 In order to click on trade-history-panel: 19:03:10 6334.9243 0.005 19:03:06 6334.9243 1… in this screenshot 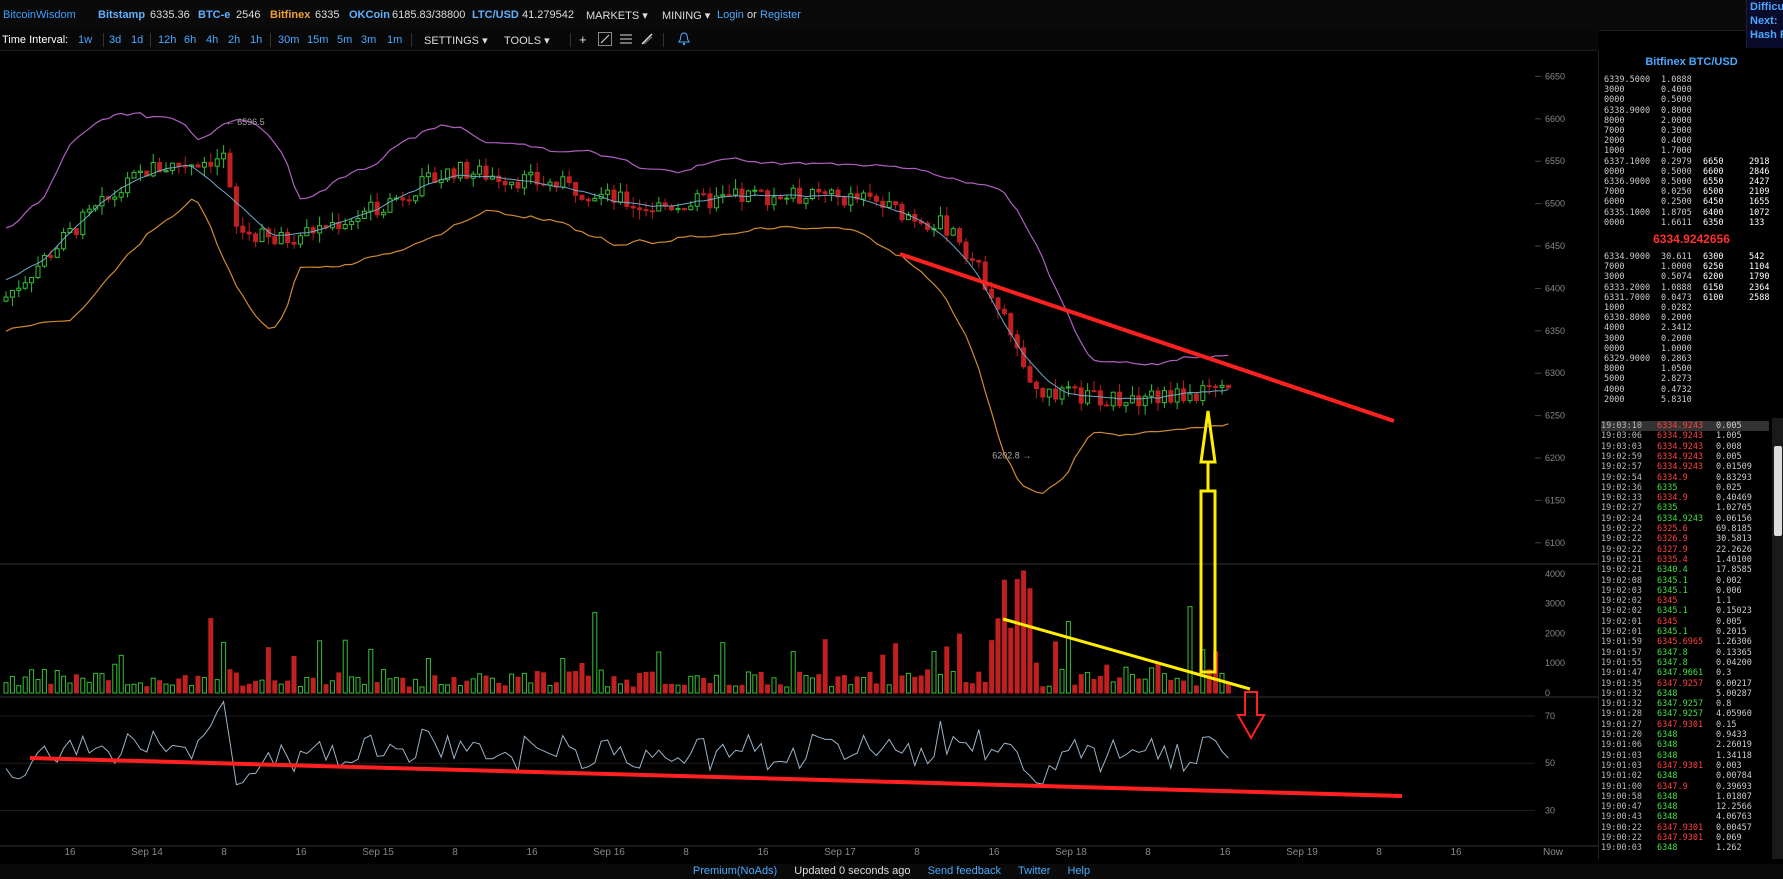, I will do `click(1690, 638)`.